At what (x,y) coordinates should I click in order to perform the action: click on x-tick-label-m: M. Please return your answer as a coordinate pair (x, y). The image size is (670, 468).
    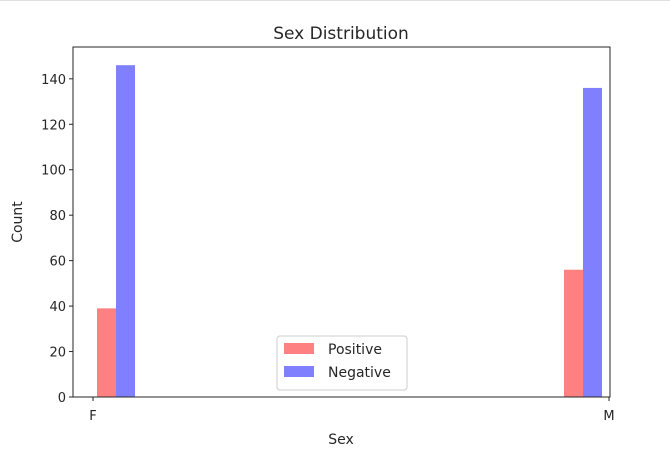
    Looking at the image, I should click on (608, 416).